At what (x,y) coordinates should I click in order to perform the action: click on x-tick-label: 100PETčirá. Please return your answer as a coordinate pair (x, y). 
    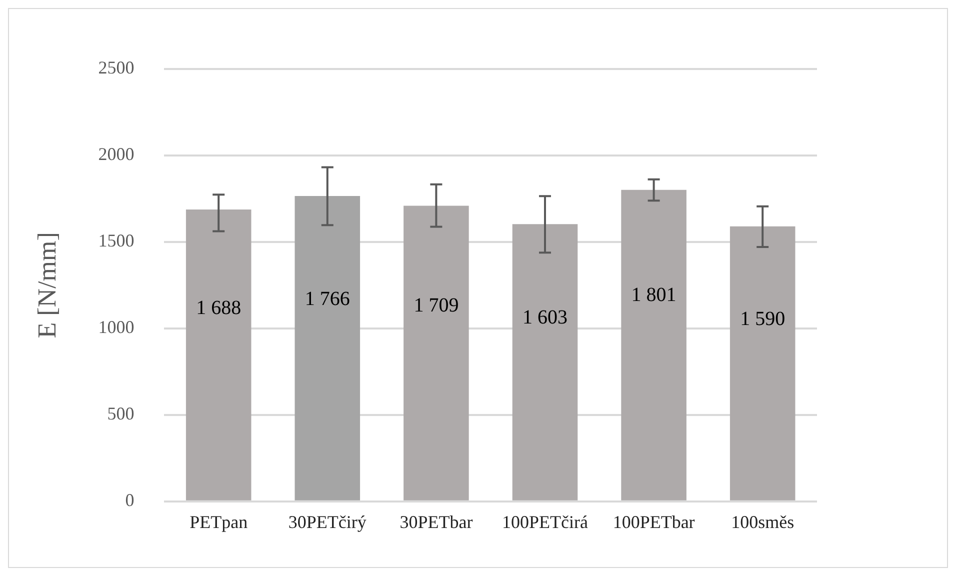
    Looking at the image, I should click on (545, 522).